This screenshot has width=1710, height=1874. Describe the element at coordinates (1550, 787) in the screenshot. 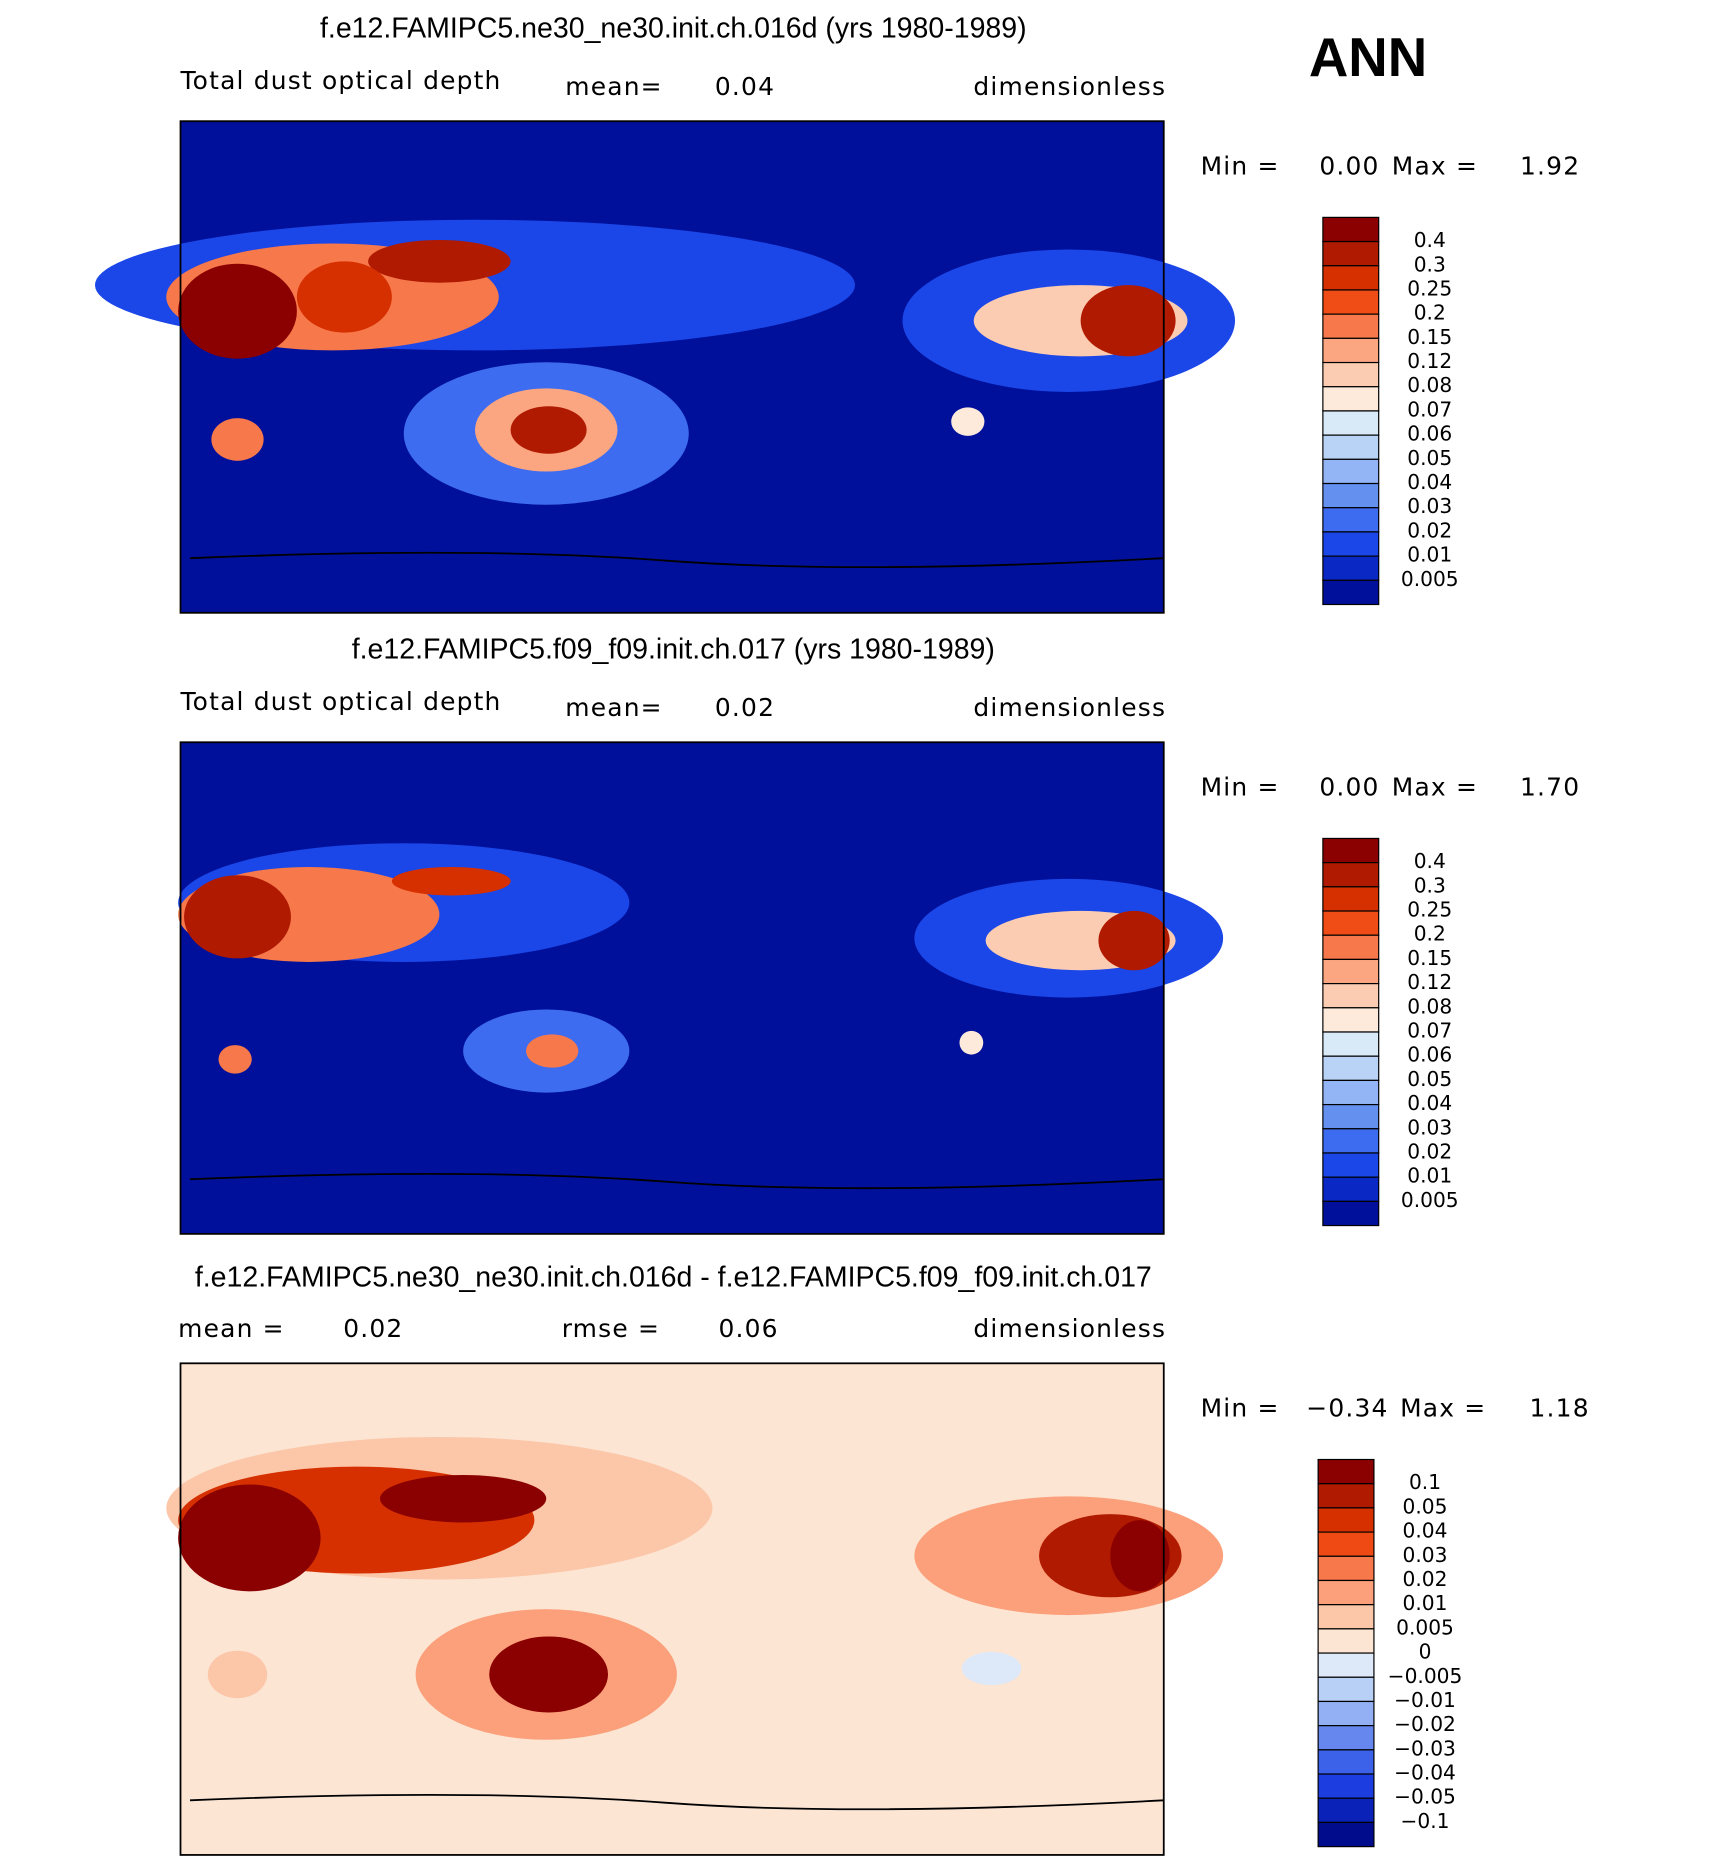

I see `range-text: 1.70` at that location.